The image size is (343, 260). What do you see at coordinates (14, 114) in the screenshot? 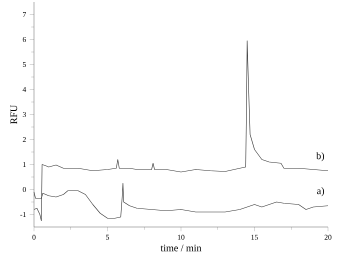
I see `y-axis-title: RFU` at bounding box center [14, 114].